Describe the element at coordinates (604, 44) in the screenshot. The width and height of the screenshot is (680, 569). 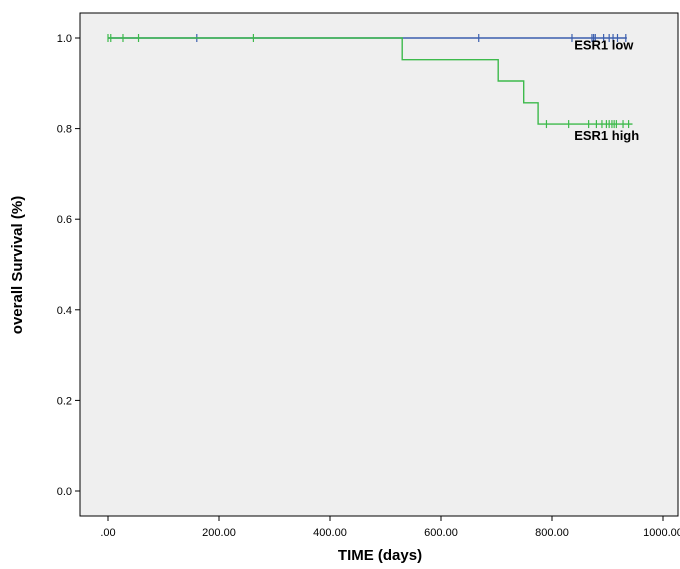
I see `series-label-esr1-low: ESR1 low` at that location.